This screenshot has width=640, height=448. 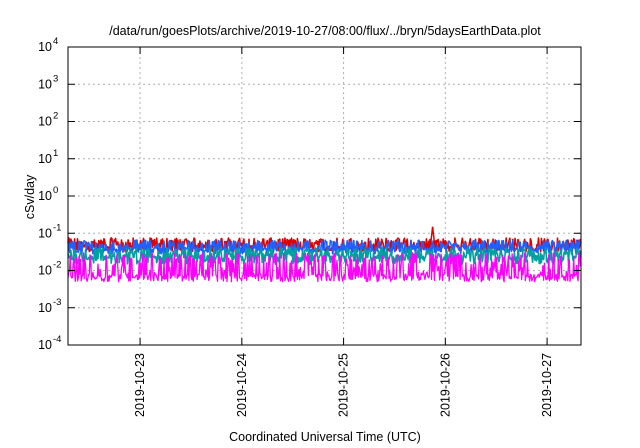 I want to click on y-tick-label: 10 -2, so click(x=49, y=269).